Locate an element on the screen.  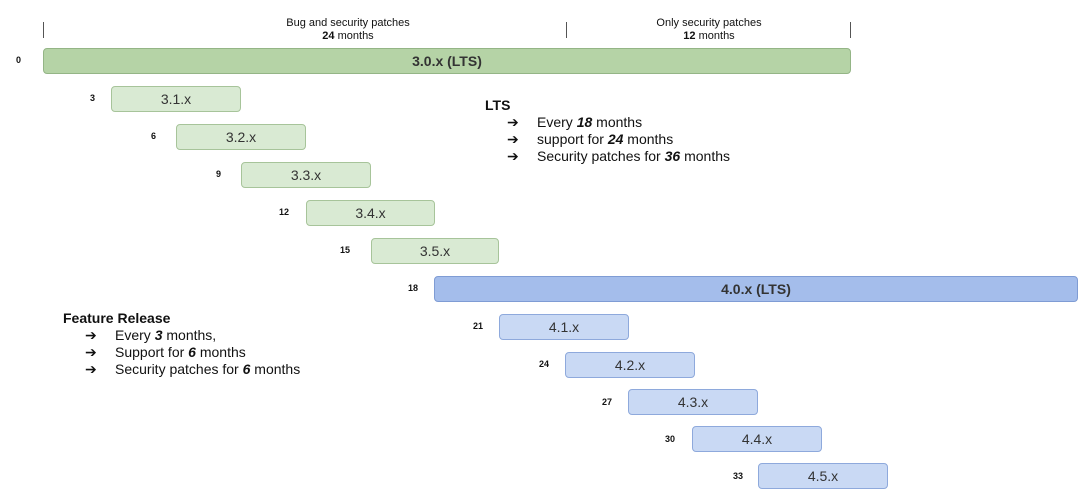
month-label-0: 0 is located at coordinates (19, 60).